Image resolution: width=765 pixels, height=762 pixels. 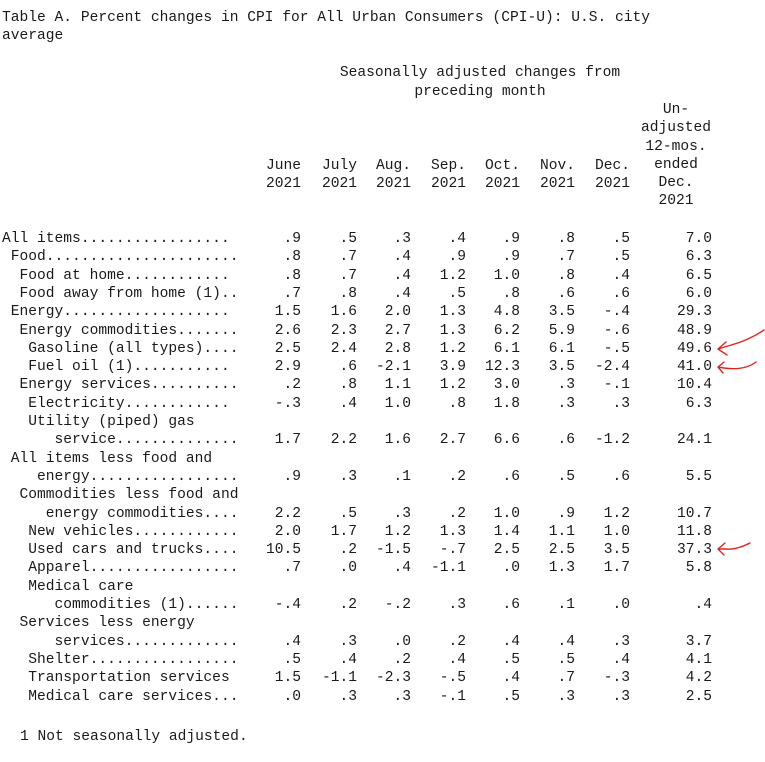 What do you see at coordinates (676, 164) in the screenshot?
I see `unadjusted-header-line: ended` at bounding box center [676, 164].